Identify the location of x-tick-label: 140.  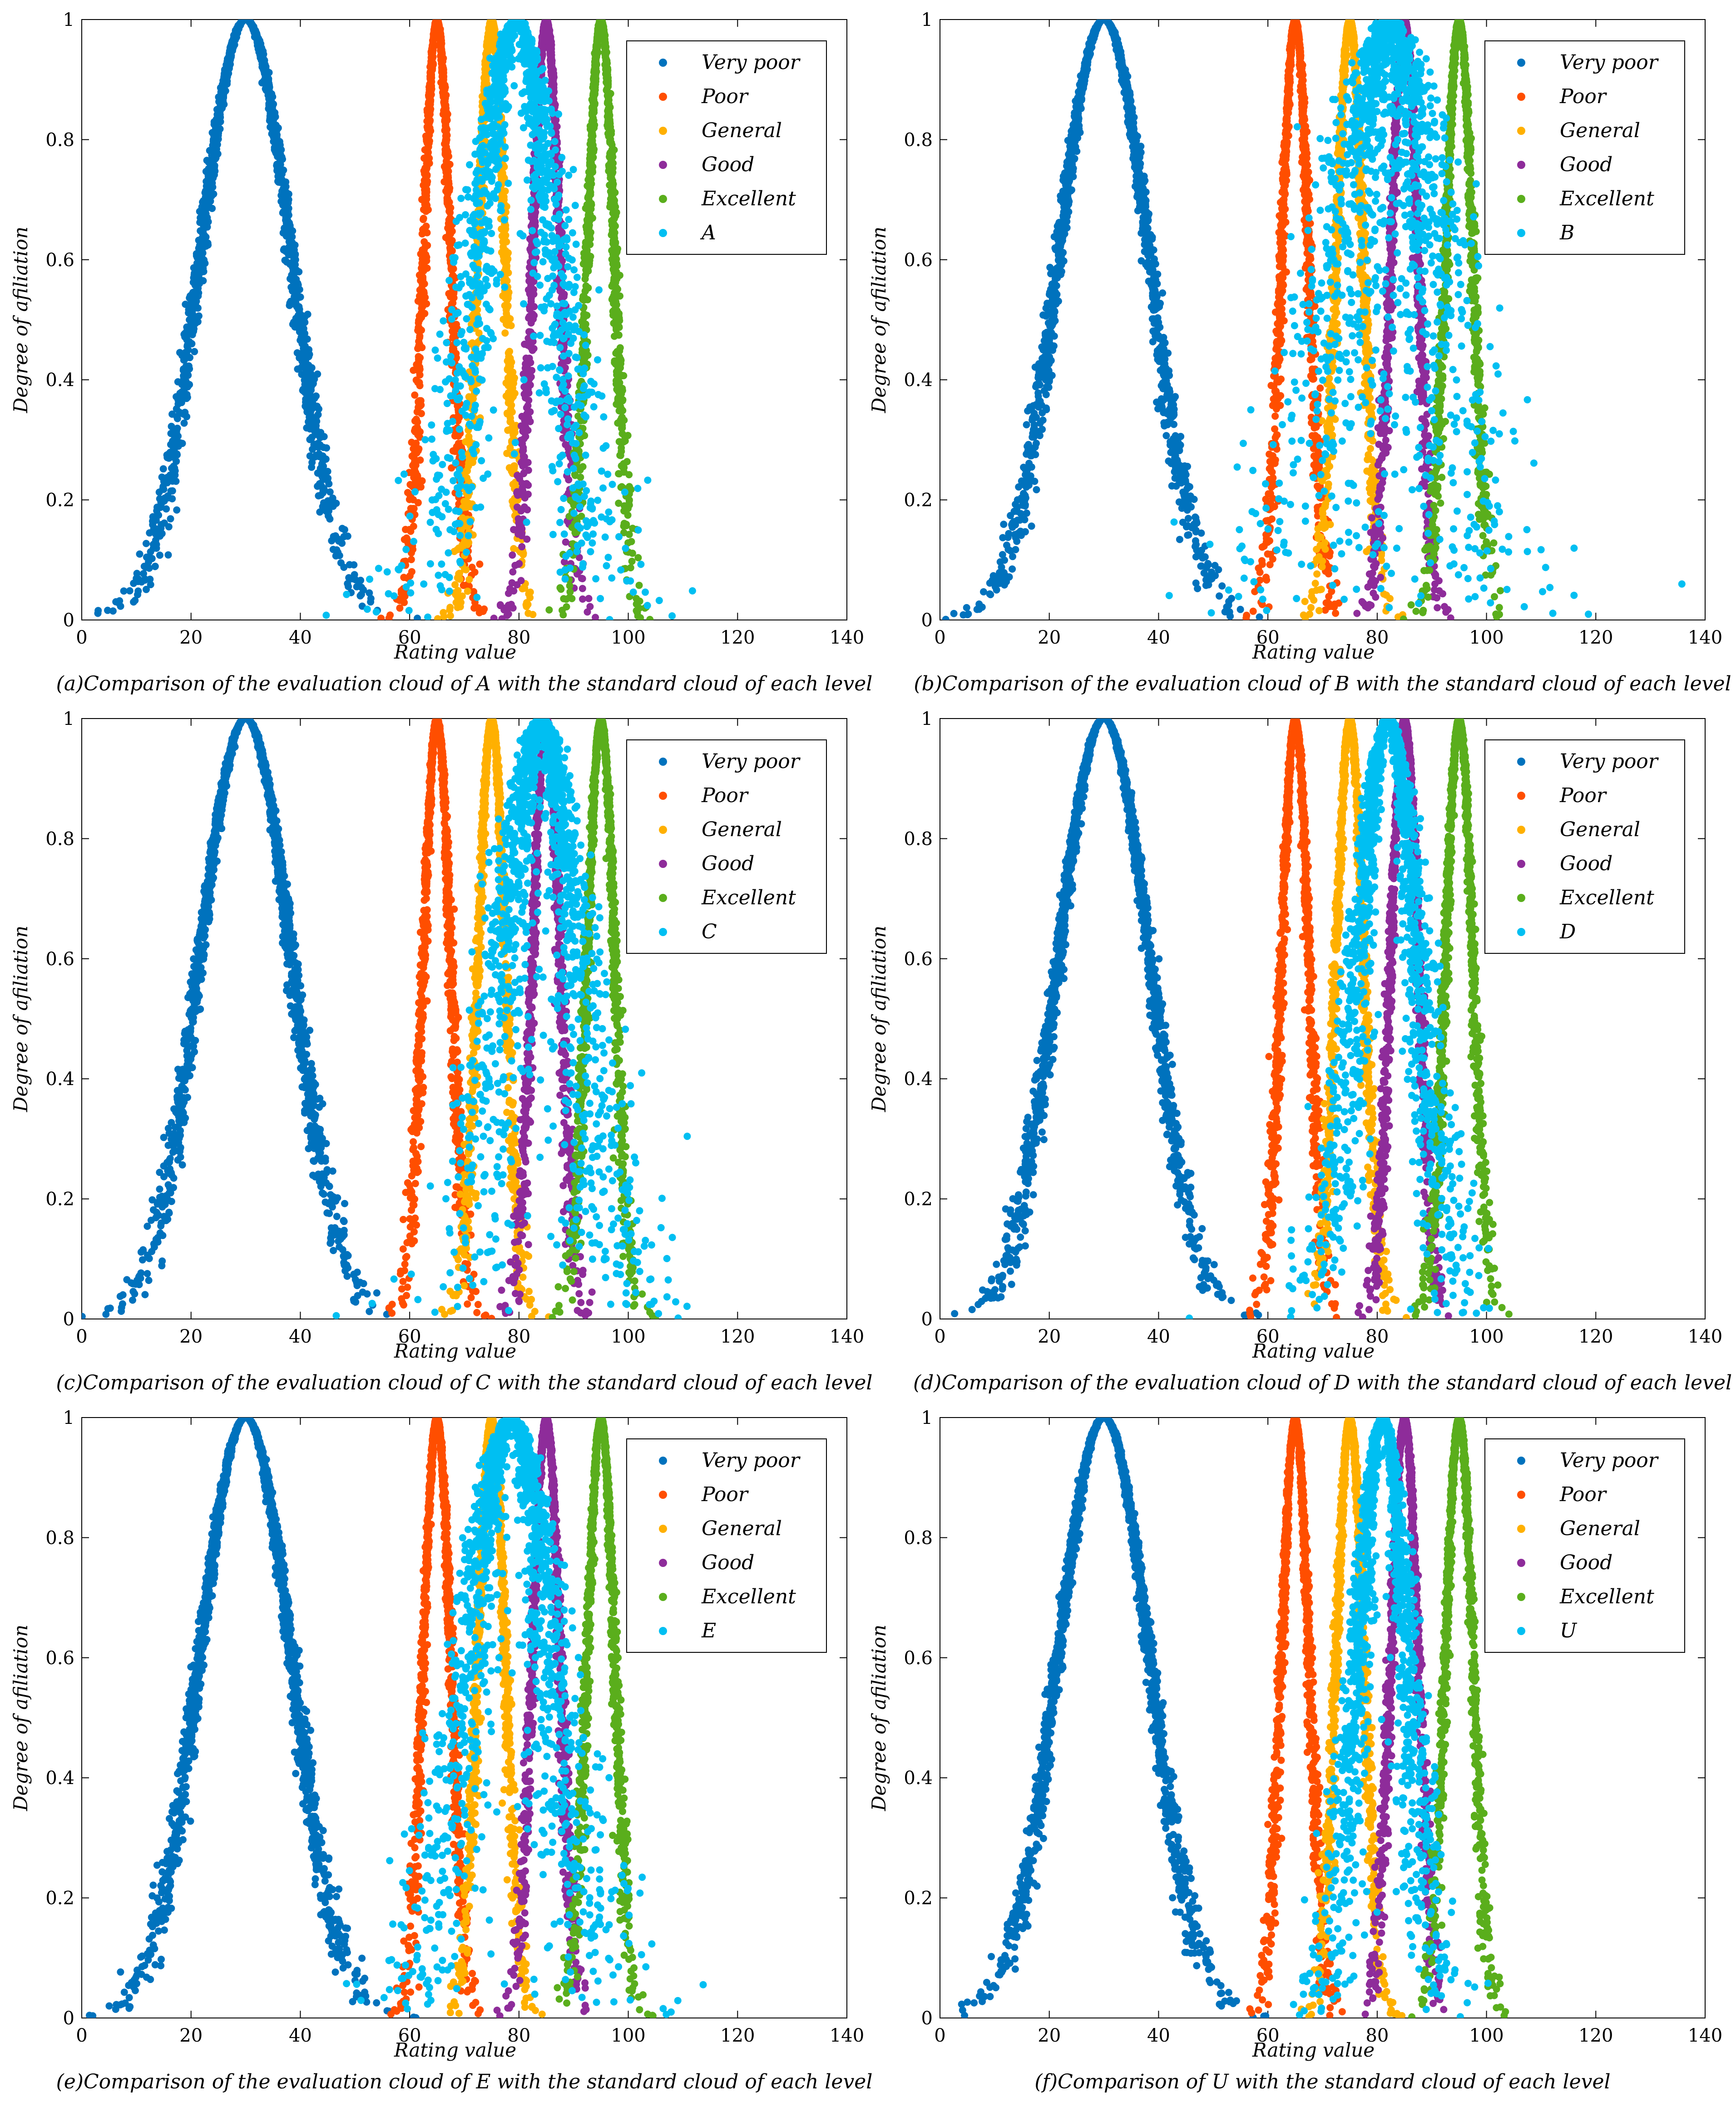
(847, 637).